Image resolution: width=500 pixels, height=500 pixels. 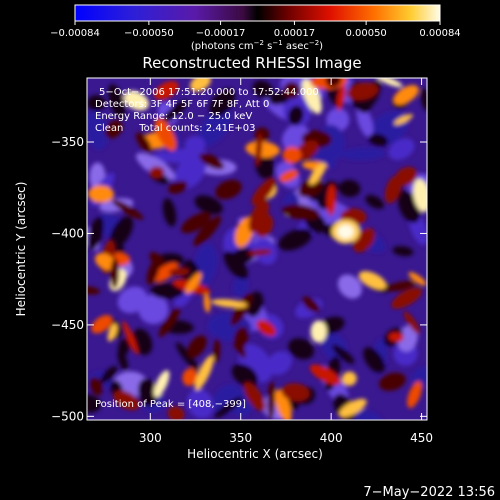 What do you see at coordinates (149, 33) in the screenshot?
I see `colorbar-tick-label: −0.00050` at bounding box center [149, 33].